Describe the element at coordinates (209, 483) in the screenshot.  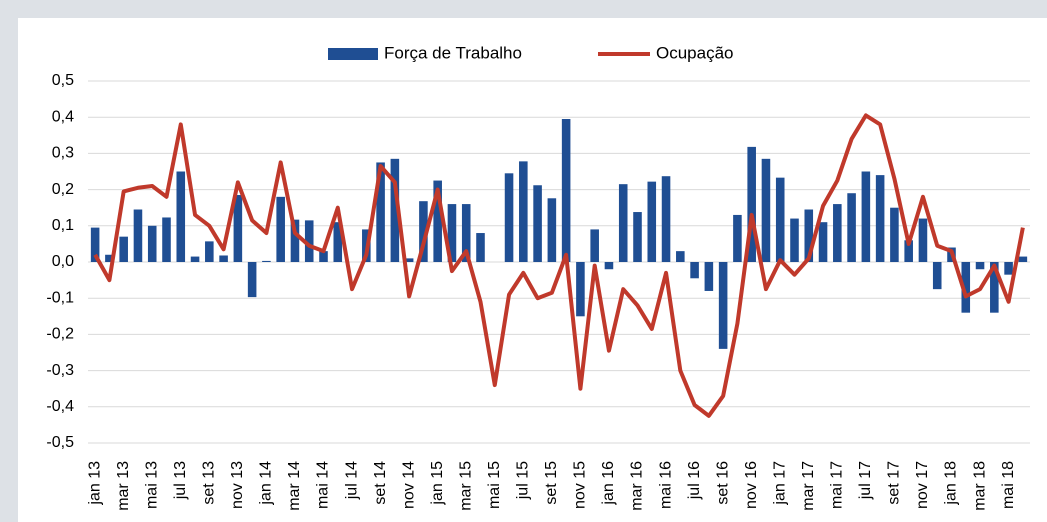
I see `x-tick-label: set 13` at that location.